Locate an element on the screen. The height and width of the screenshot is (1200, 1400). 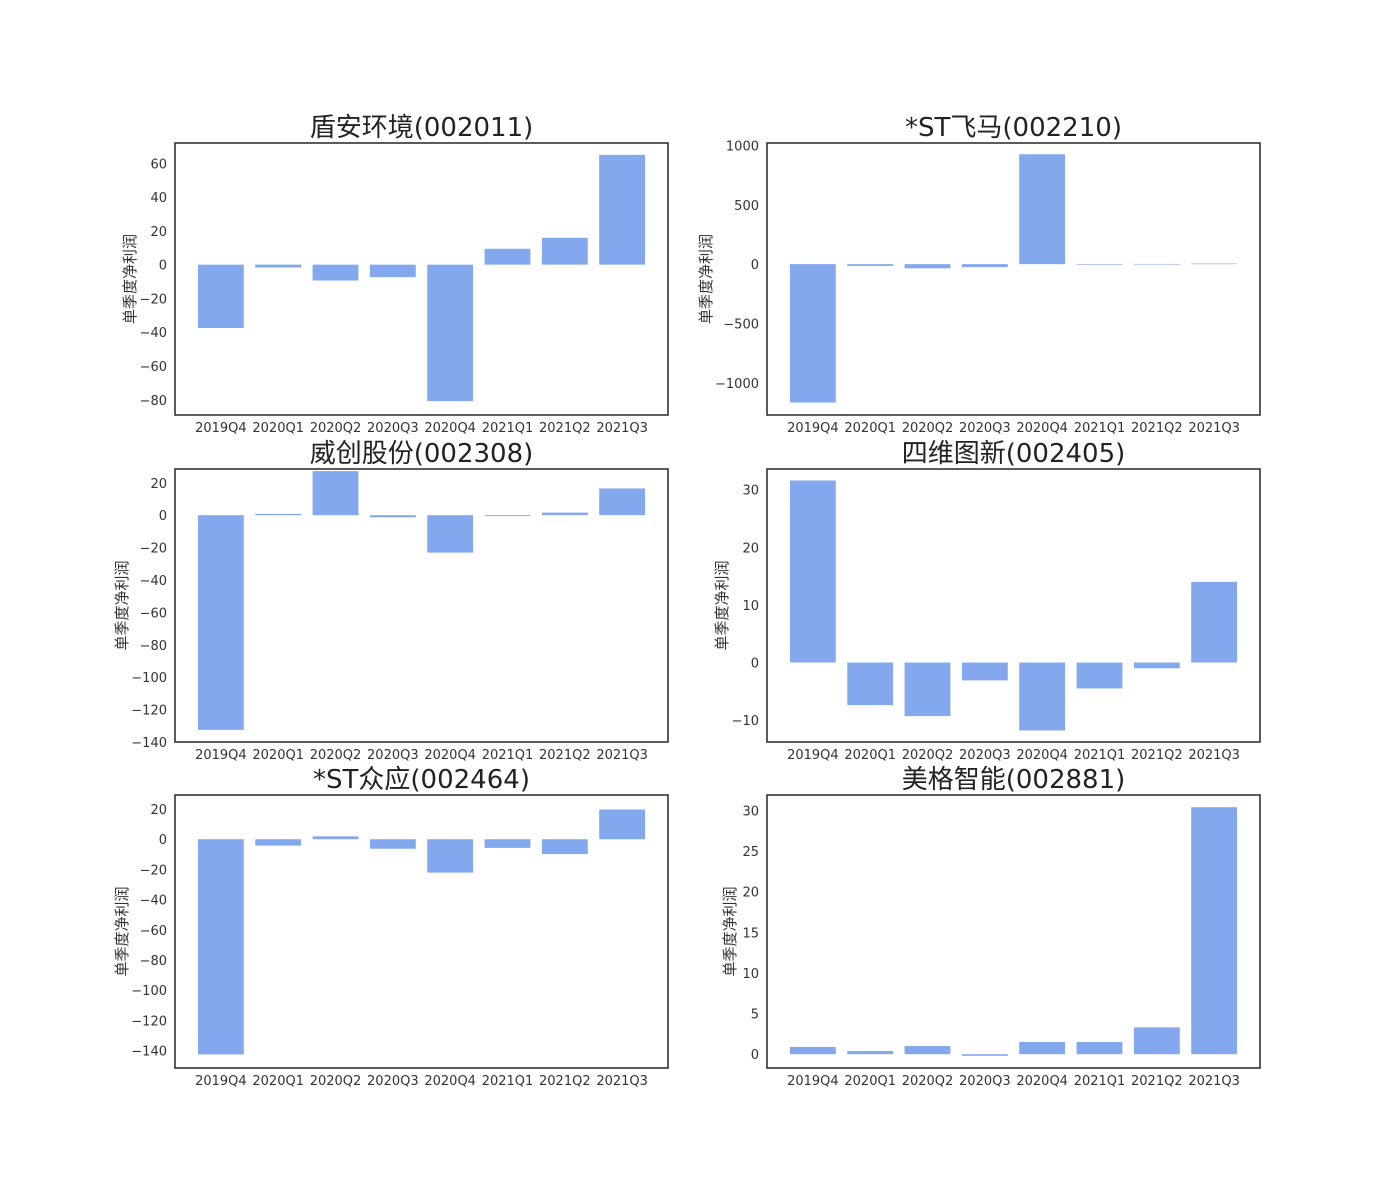
y-tick-label: −40 is located at coordinates (153, 581).